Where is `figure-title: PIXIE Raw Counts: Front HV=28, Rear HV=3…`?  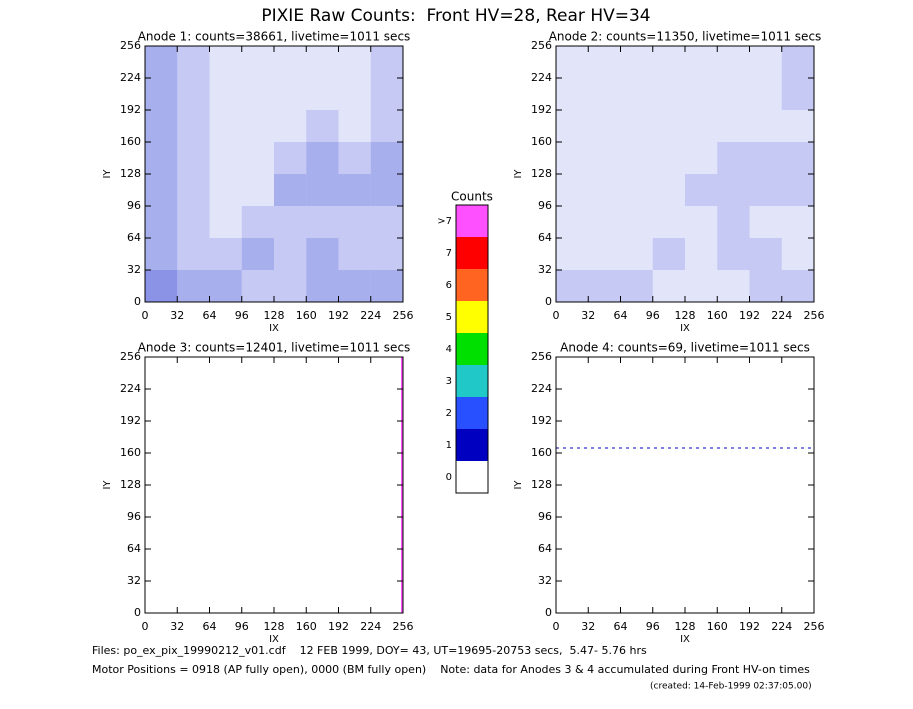
figure-title: PIXIE Raw Counts: Front HV=28, Rear HV=3… is located at coordinates (455, 16).